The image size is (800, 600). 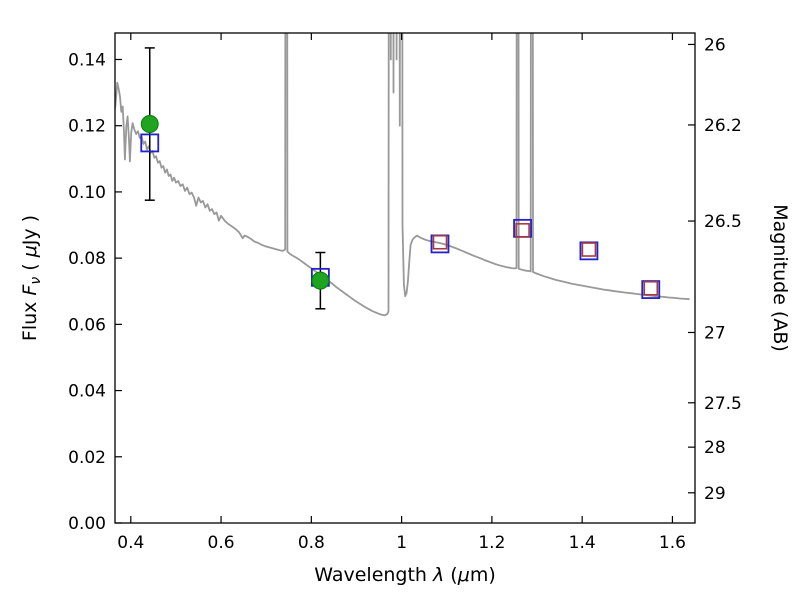 What do you see at coordinates (723, 222) in the screenshot?
I see `y-tick-label-magnitude: 26.5` at bounding box center [723, 222].